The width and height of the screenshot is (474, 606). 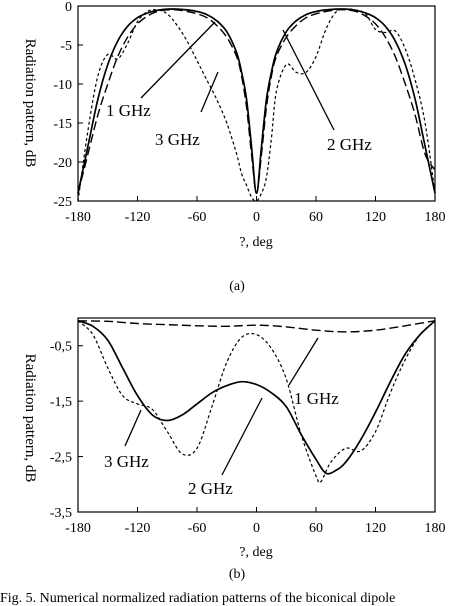 I want to click on y-axis-label-a: Radiation pattern, dB, so click(x=30, y=103).